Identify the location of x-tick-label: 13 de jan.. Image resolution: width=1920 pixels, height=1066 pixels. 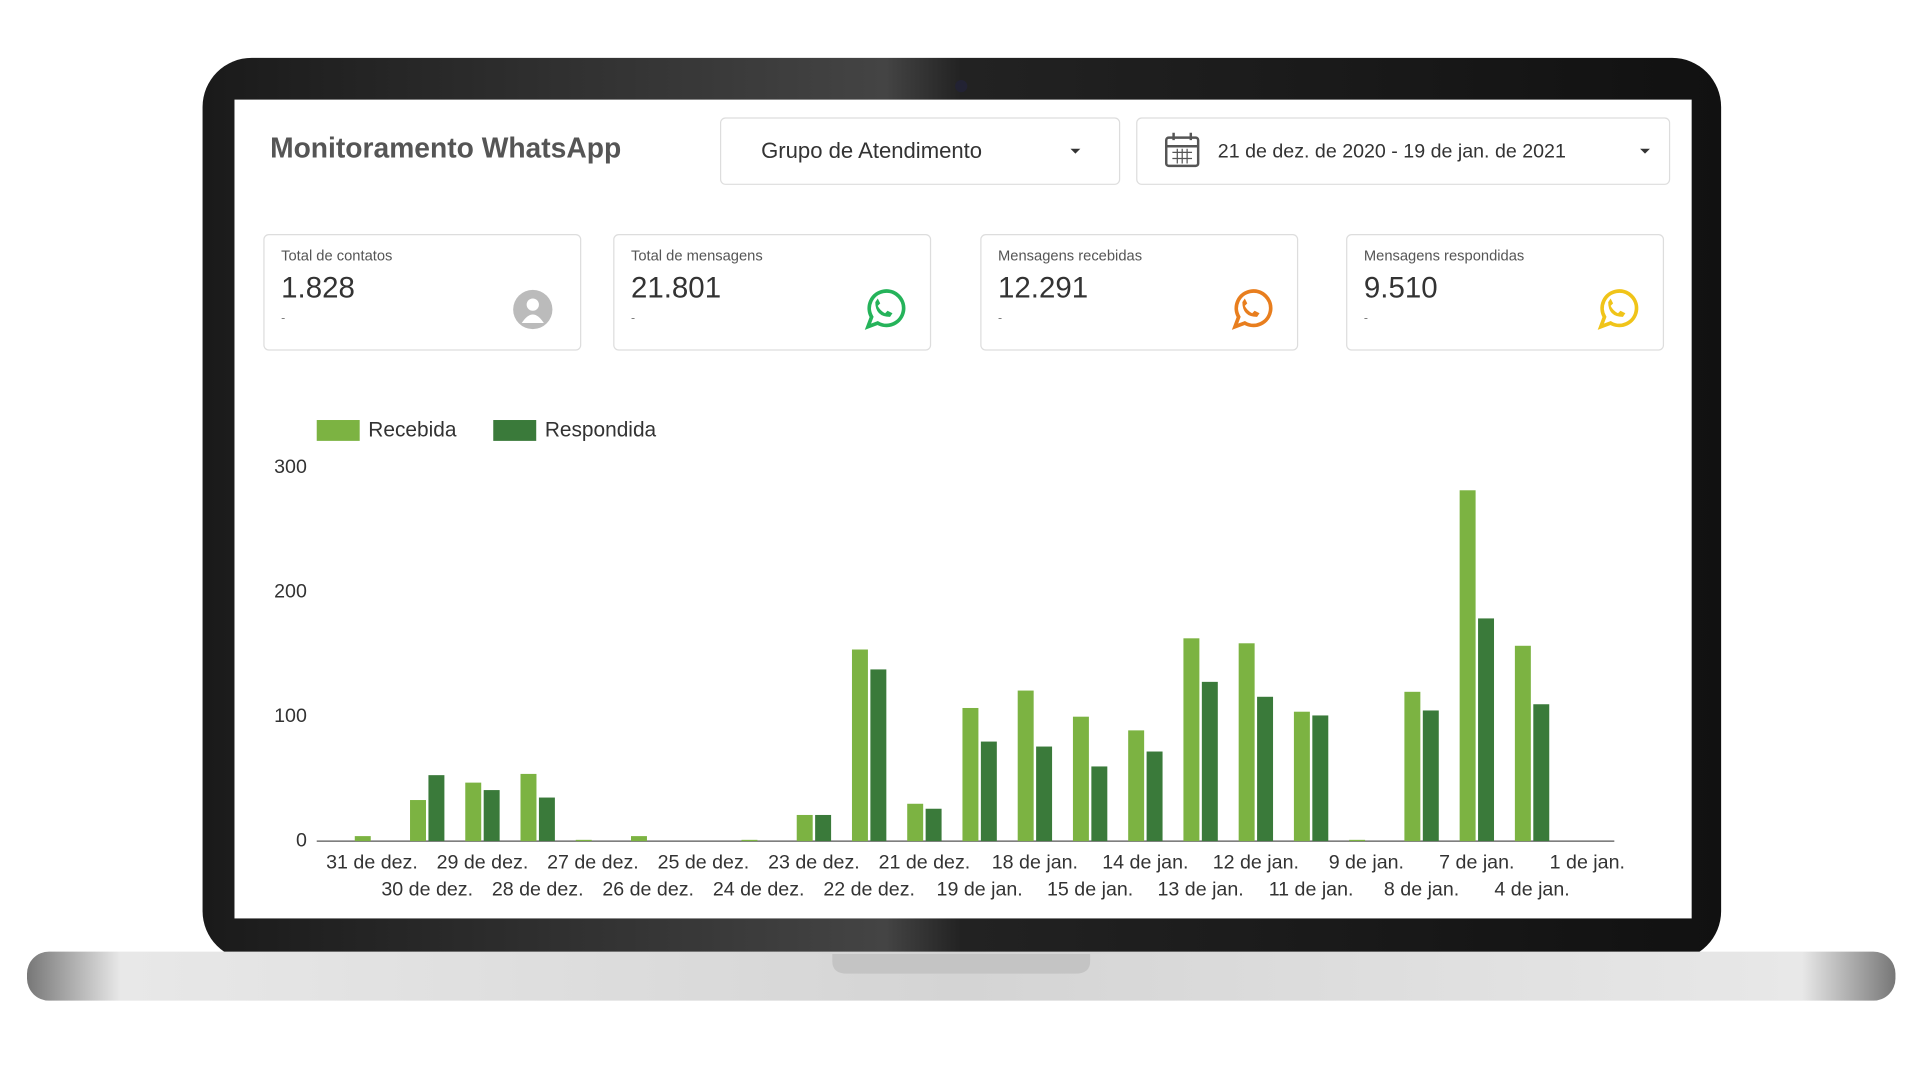
(1201, 889).